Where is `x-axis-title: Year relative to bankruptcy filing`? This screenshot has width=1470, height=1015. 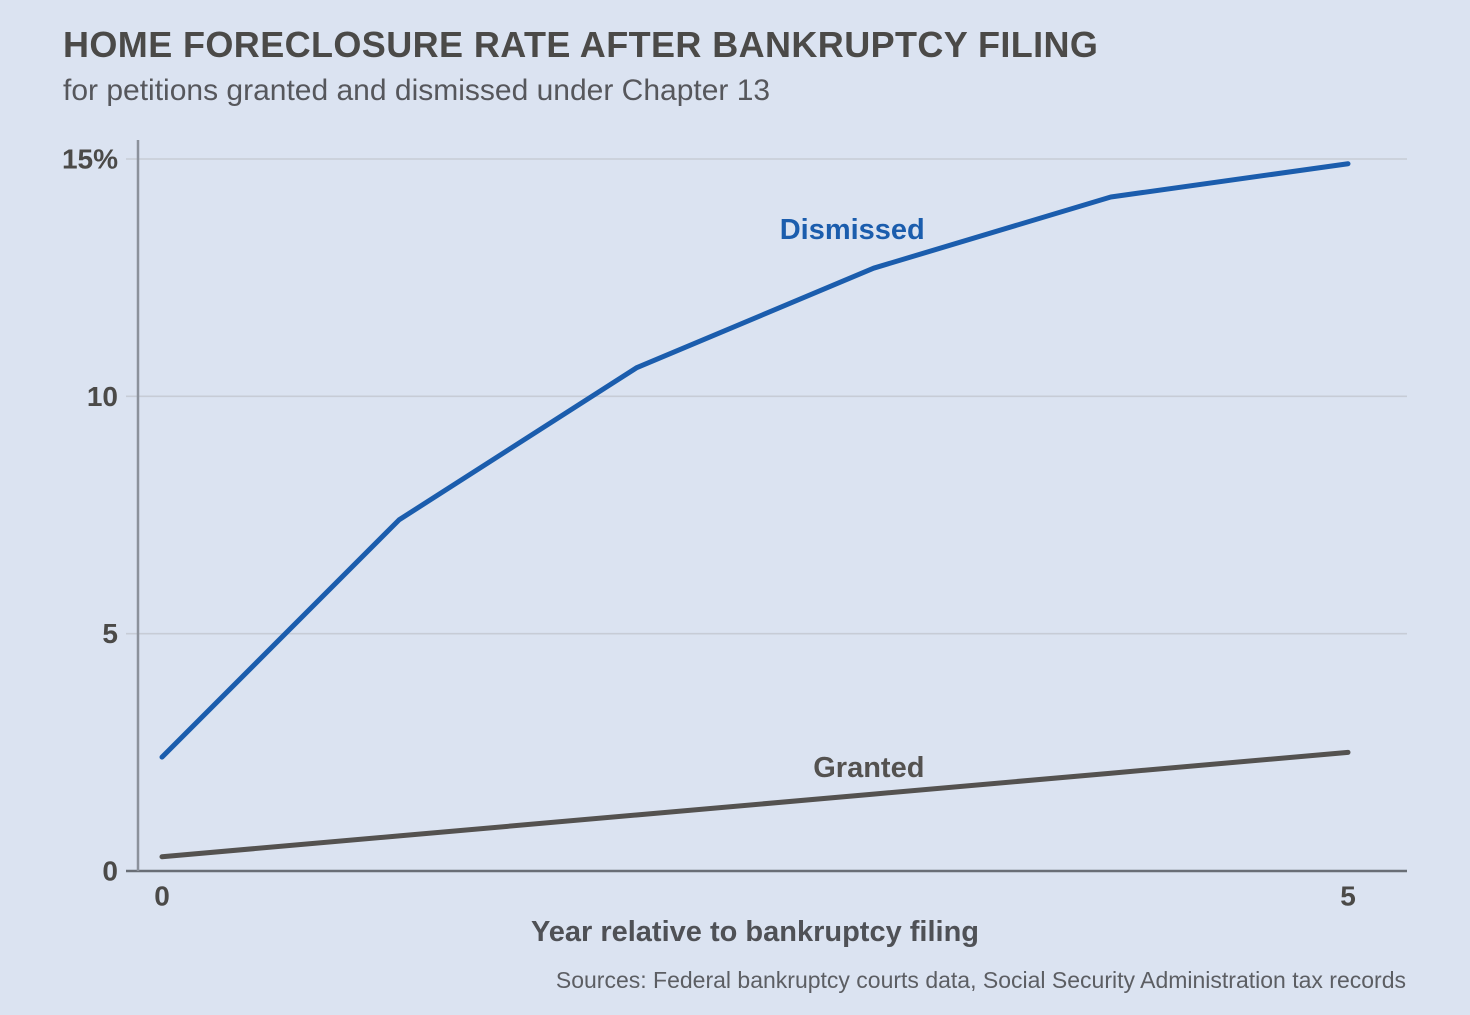
x-axis-title: Year relative to bankruptcy filing is located at coordinates (755, 932).